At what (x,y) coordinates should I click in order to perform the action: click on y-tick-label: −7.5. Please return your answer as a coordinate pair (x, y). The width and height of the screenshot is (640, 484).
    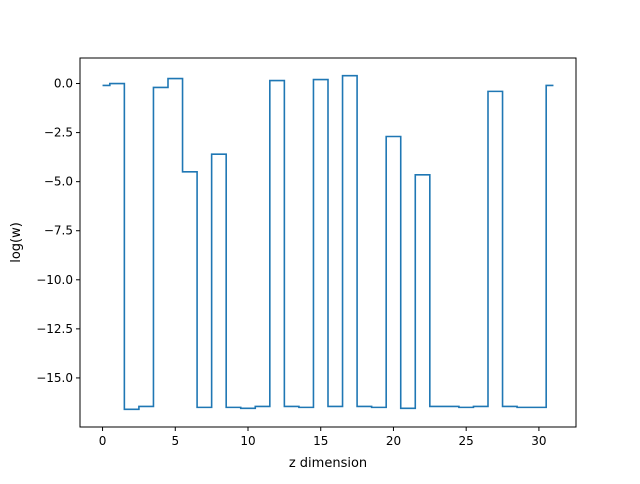
    Looking at the image, I should click on (58, 231).